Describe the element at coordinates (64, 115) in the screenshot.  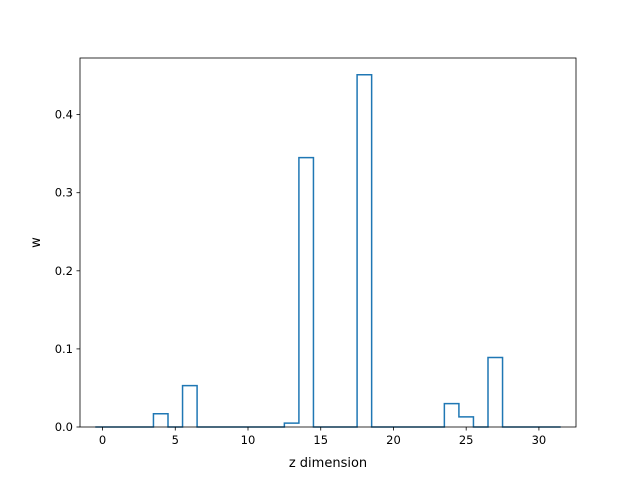
I see `y-tick-label-4: 0.4` at that location.